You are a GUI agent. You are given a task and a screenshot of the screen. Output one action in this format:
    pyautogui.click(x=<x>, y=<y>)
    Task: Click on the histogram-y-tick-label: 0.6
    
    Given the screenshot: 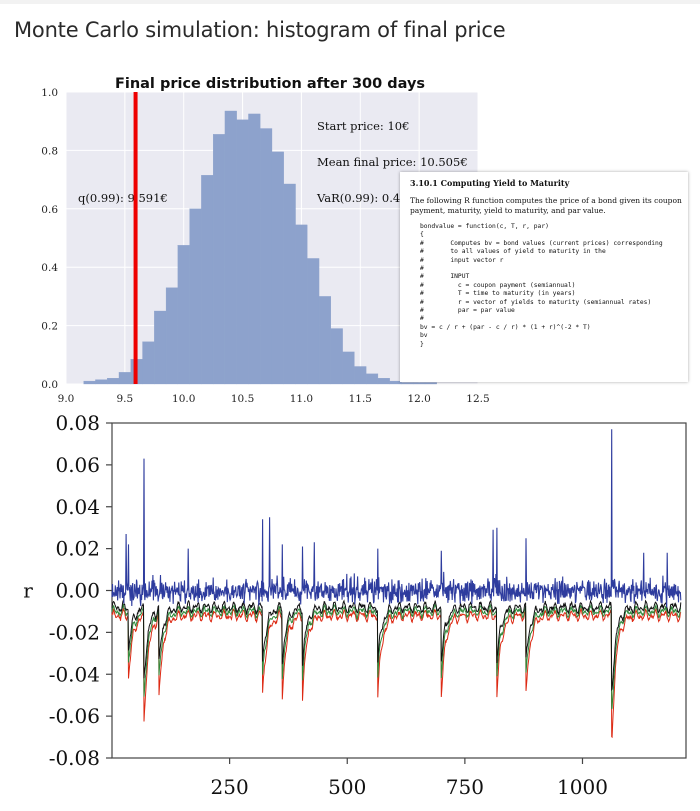 What is the action you would take?
    pyautogui.click(x=49, y=210)
    